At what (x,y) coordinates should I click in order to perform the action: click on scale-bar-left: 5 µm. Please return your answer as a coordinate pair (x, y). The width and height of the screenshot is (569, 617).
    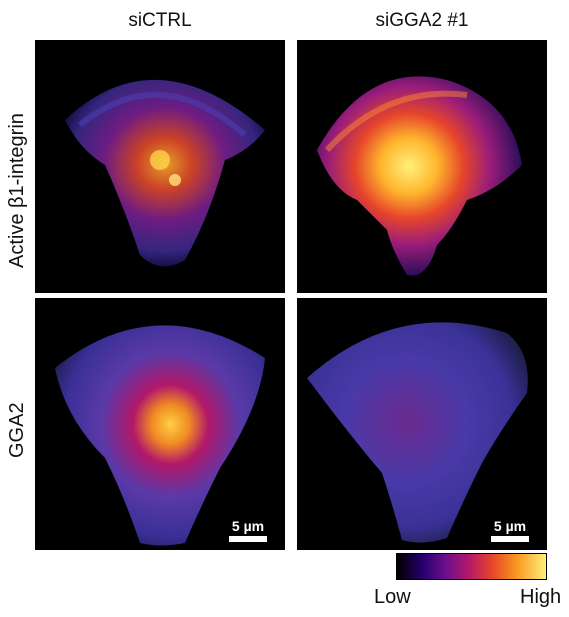
    Looking at the image, I should click on (248, 530).